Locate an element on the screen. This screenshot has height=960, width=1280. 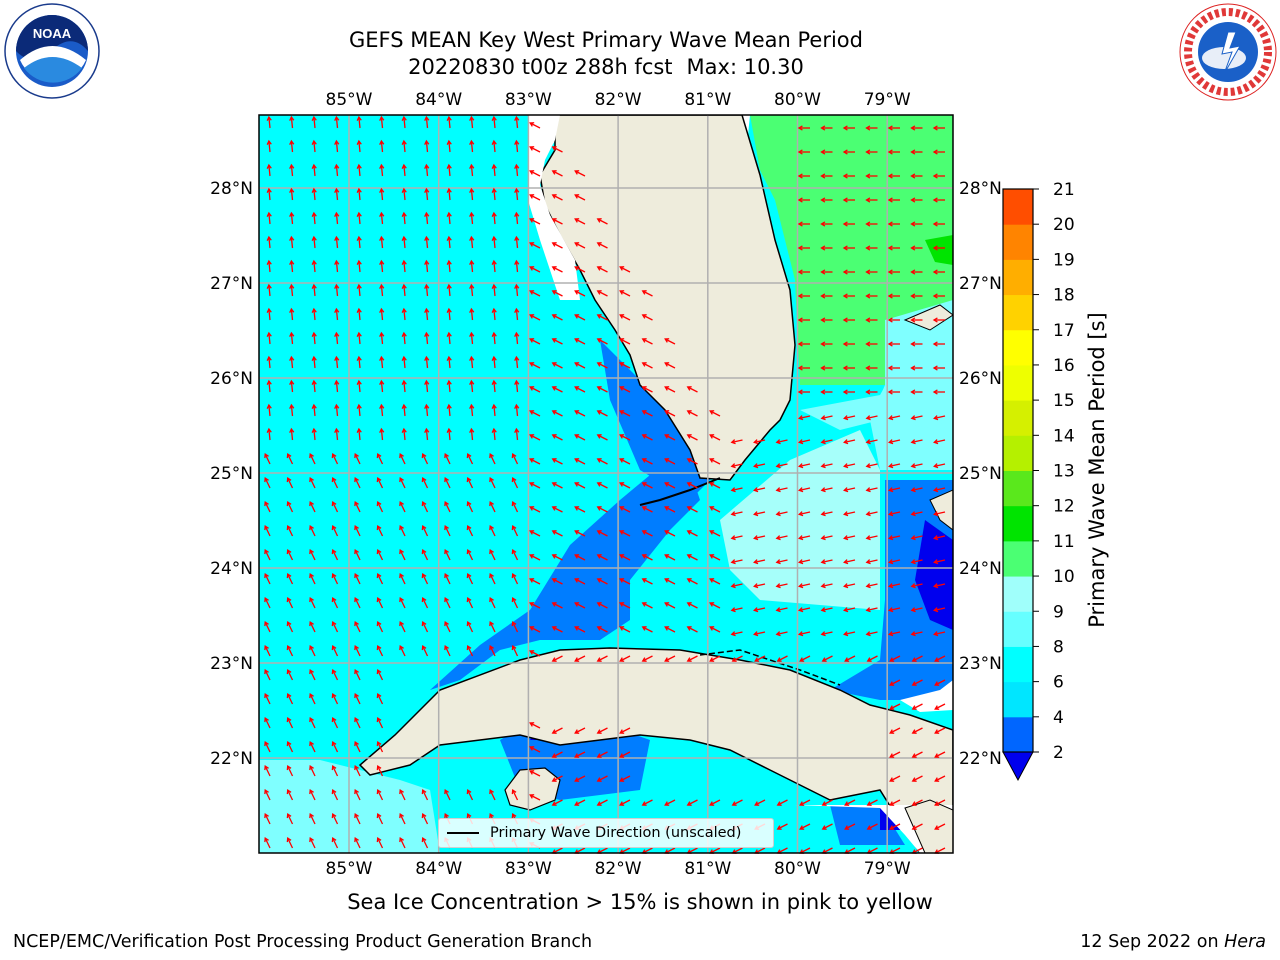
lat-label-right: 26°N is located at coordinates (980, 379).